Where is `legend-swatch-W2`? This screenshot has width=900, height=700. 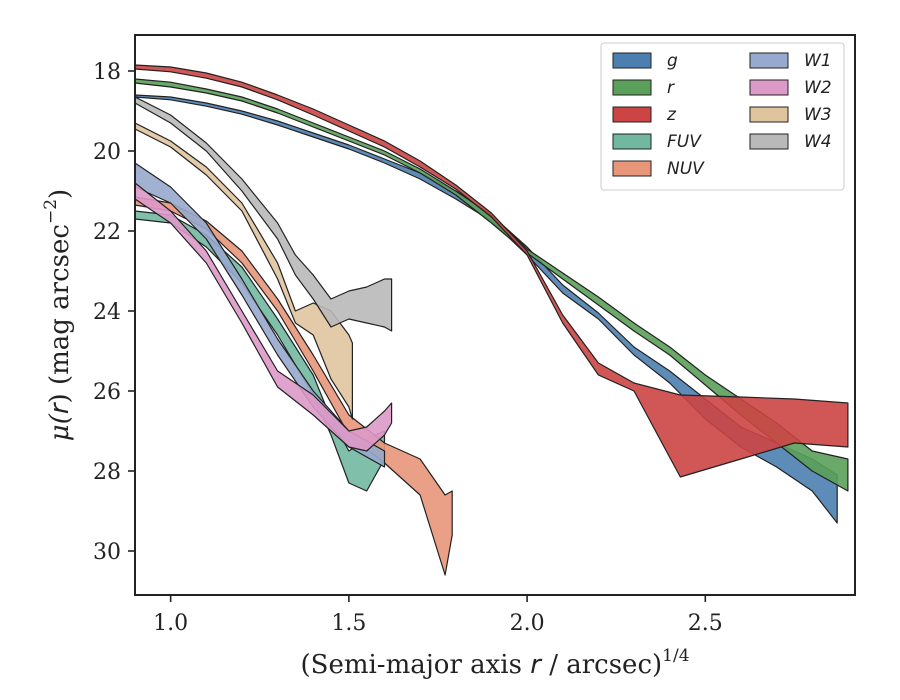
legend-swatch-W2 is located at coordinates (769, 87).